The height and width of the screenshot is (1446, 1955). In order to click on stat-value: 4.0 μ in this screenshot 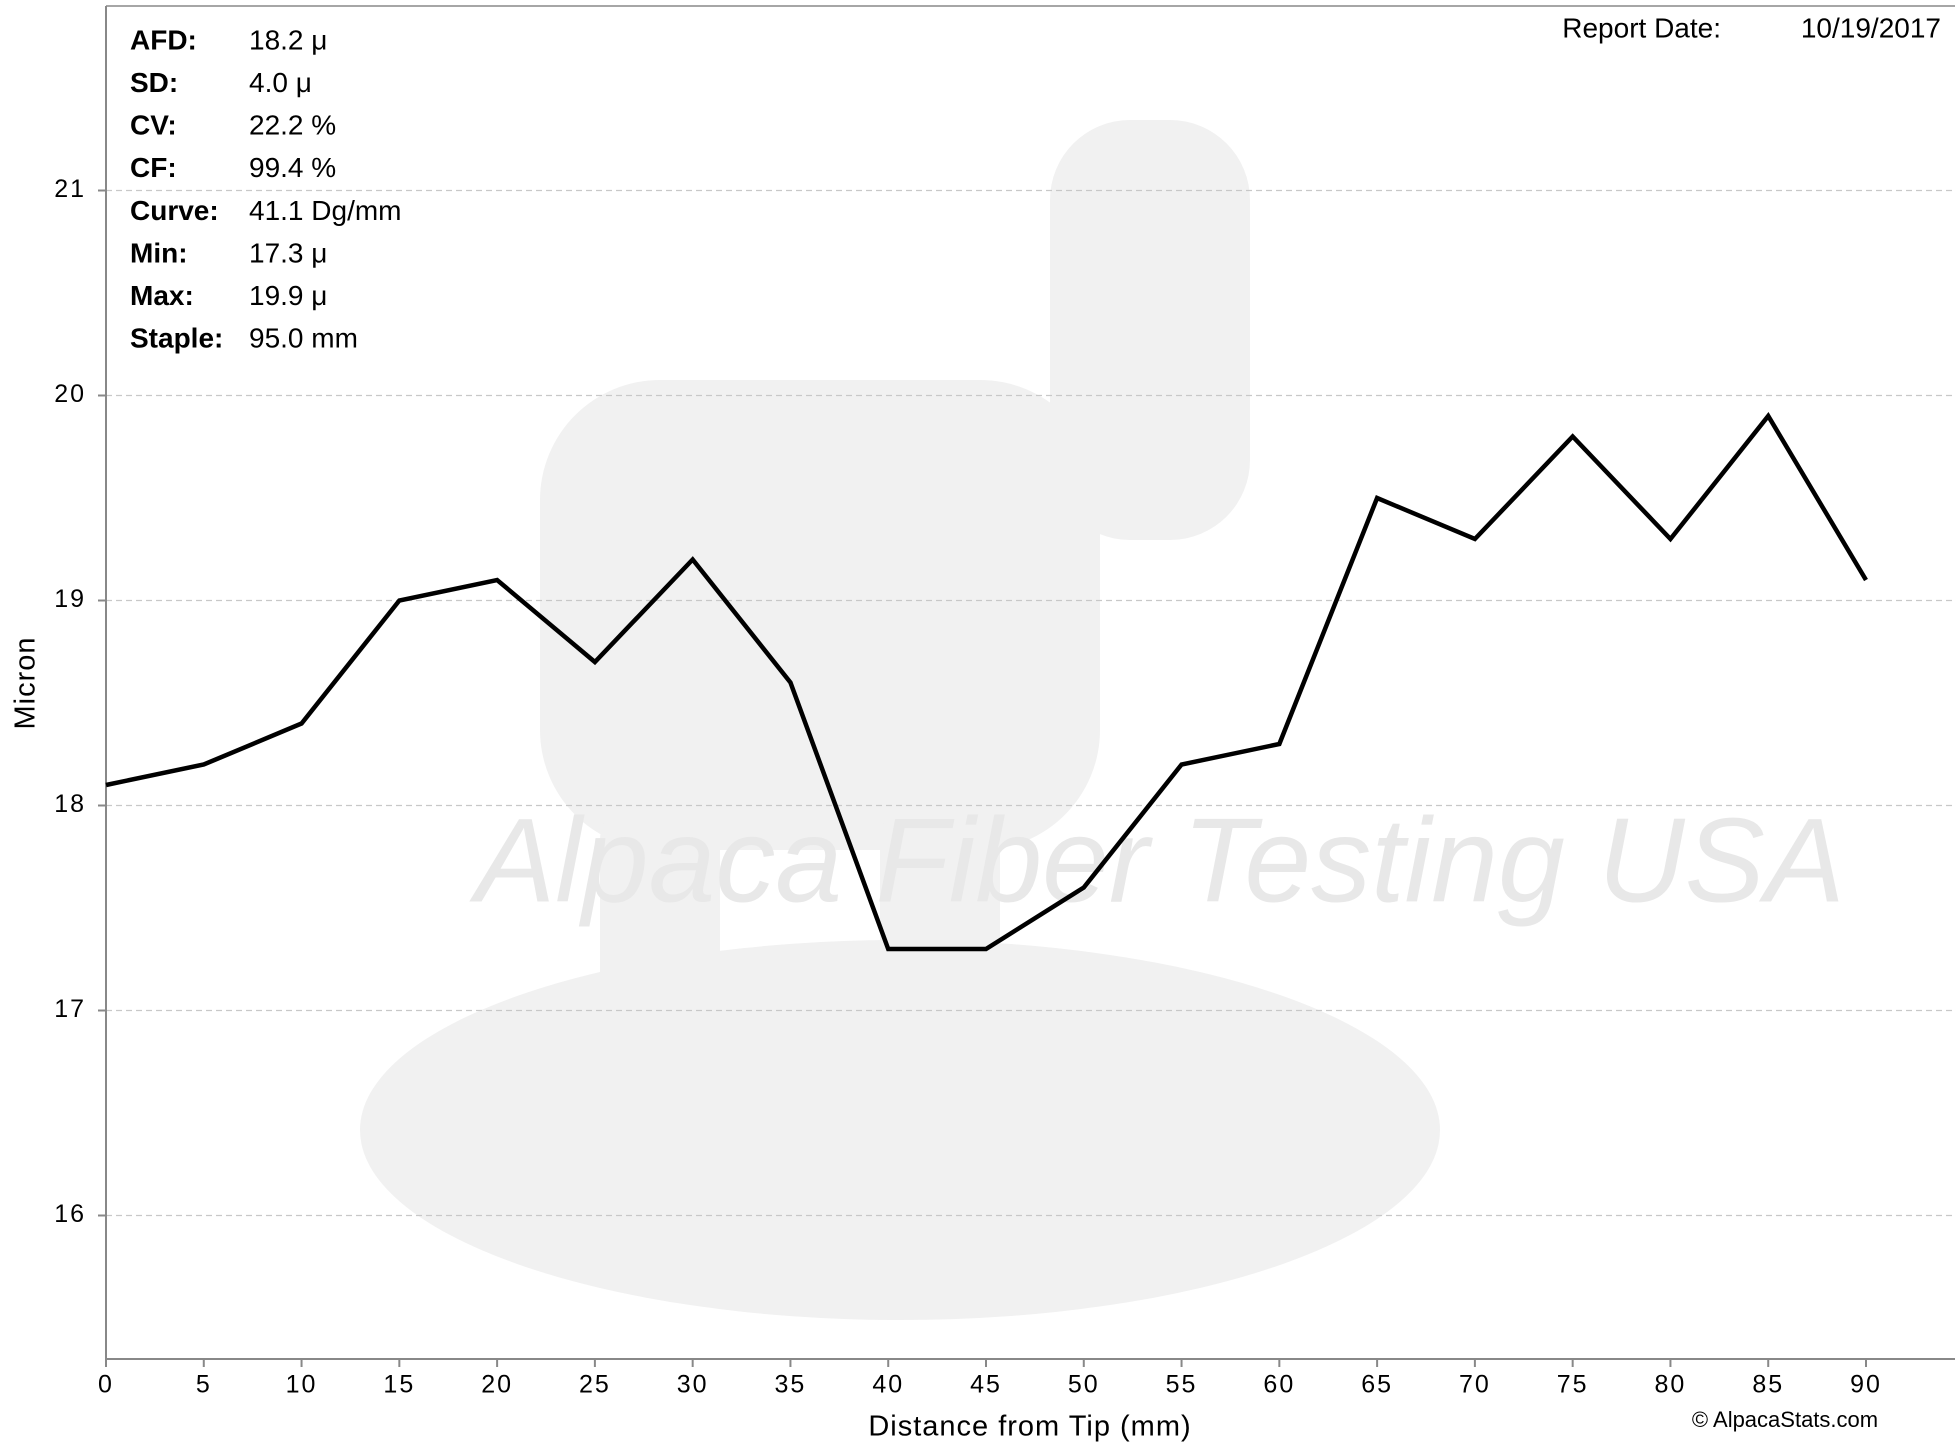, I will do `click(280, 82)`.